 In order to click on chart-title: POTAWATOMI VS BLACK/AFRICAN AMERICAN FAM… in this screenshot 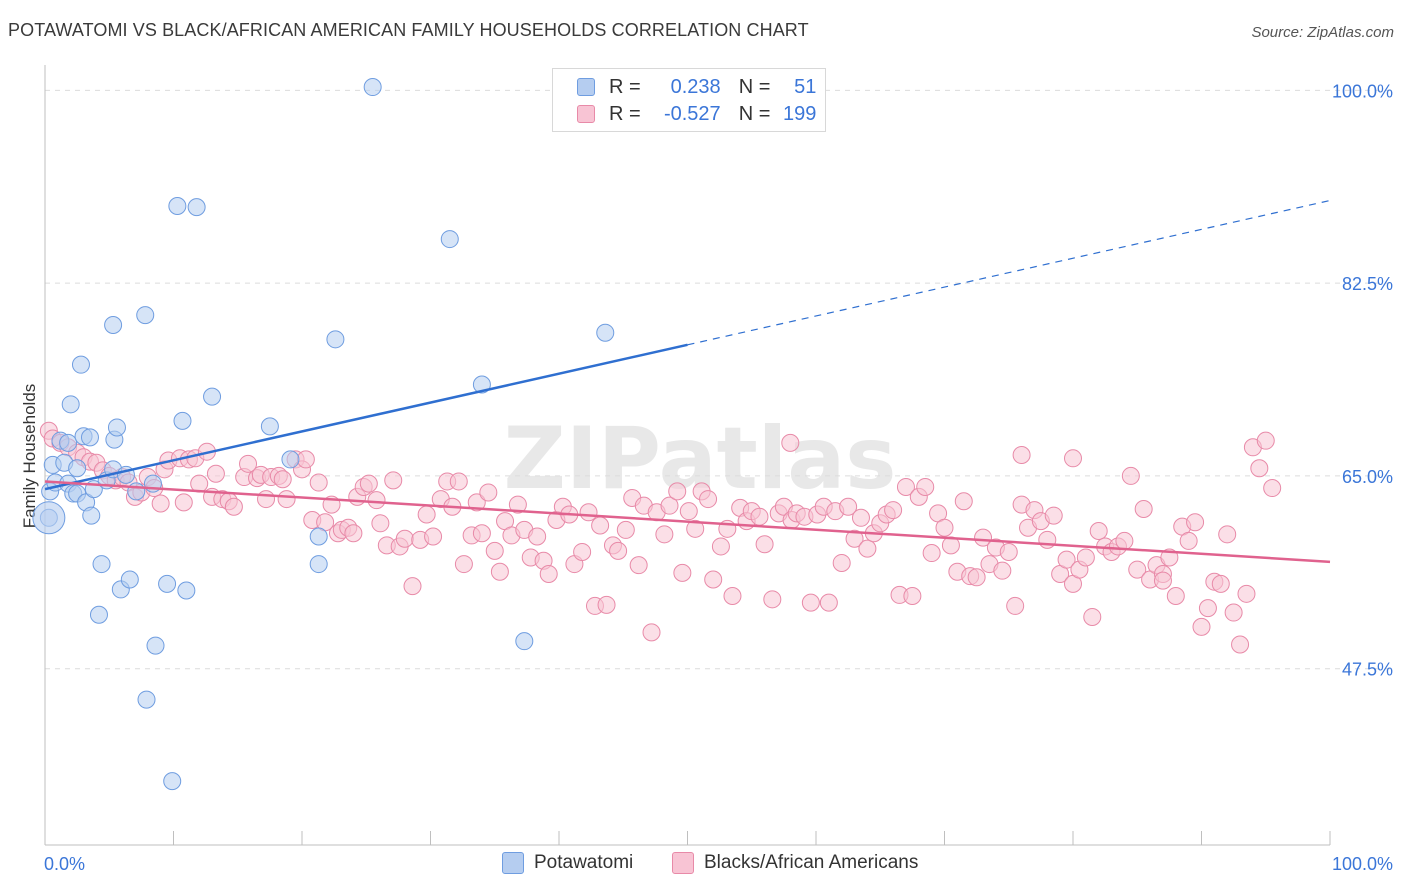, I will do `click(408, 30)`.